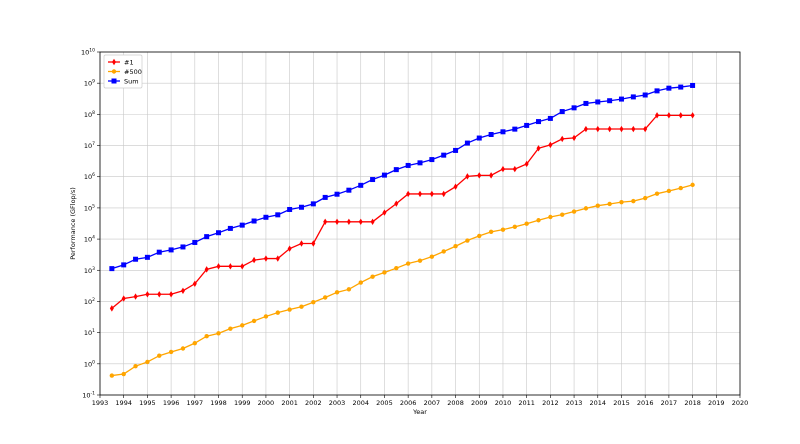 This screenshot has height=444, width=800. Describe the element at coordinates (133, 72) in the screenshot. I see `legend-label: #500` at that location.